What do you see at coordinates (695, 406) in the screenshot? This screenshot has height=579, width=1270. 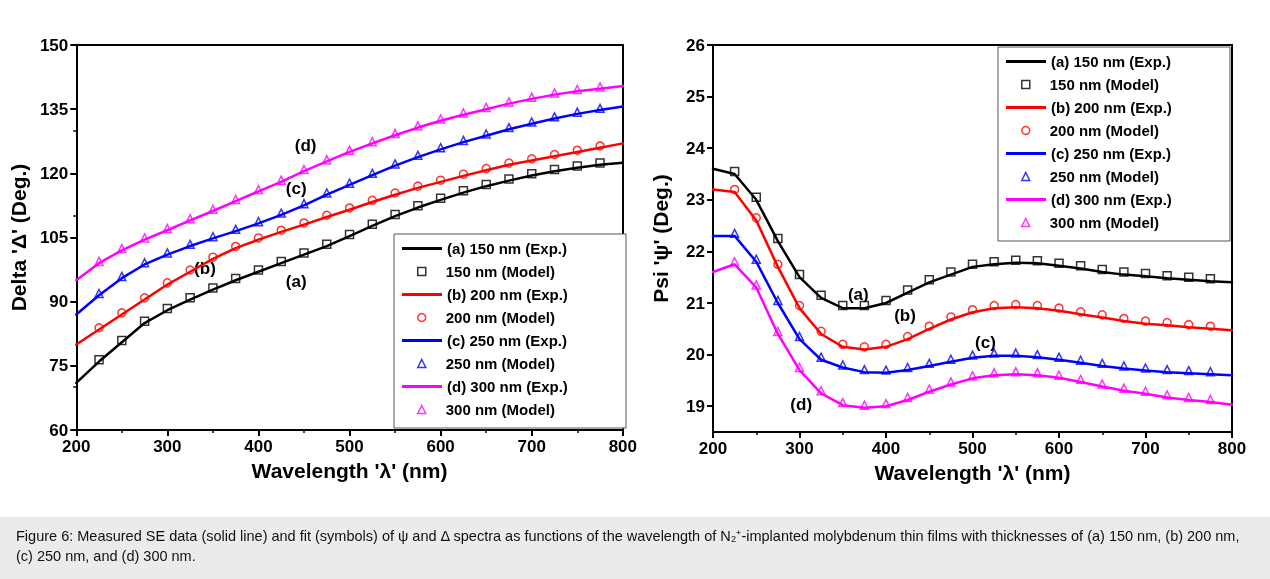 I see `y-tick-label: 19` at bounding box center [695, 406].